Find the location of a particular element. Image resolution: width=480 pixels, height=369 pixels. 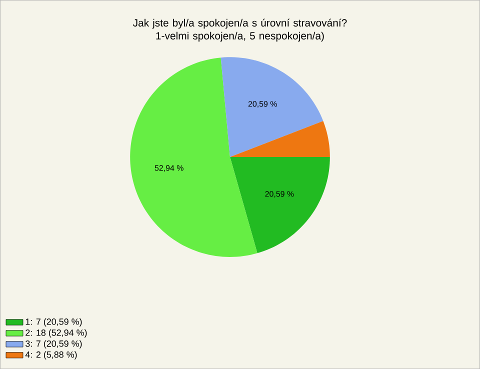

chart-title: Jak jste byl/a spokojen/a s úrovní stravování? 1-velmi spokojen/a, 5 nespokojen/a) is located at coordinates (239, 30).